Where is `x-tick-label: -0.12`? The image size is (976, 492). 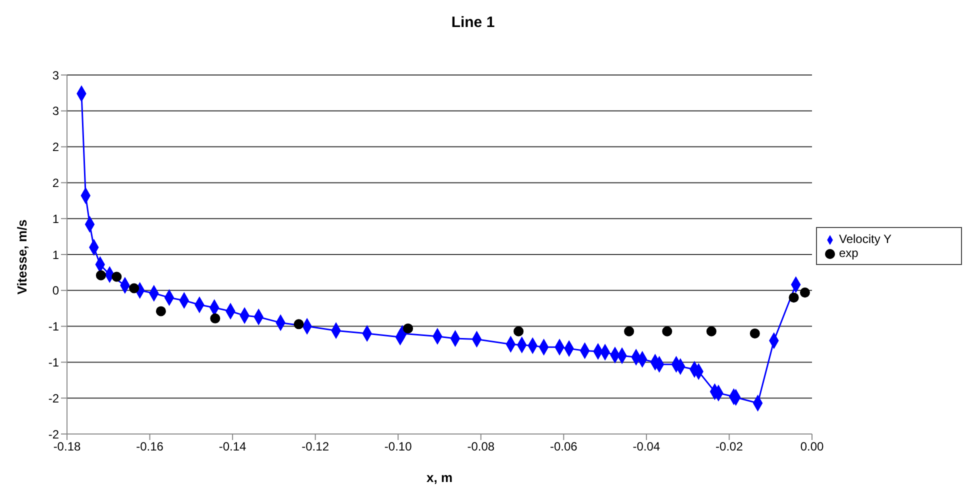 x-tick-label: -0.12 is located at coordinates (316, 447).